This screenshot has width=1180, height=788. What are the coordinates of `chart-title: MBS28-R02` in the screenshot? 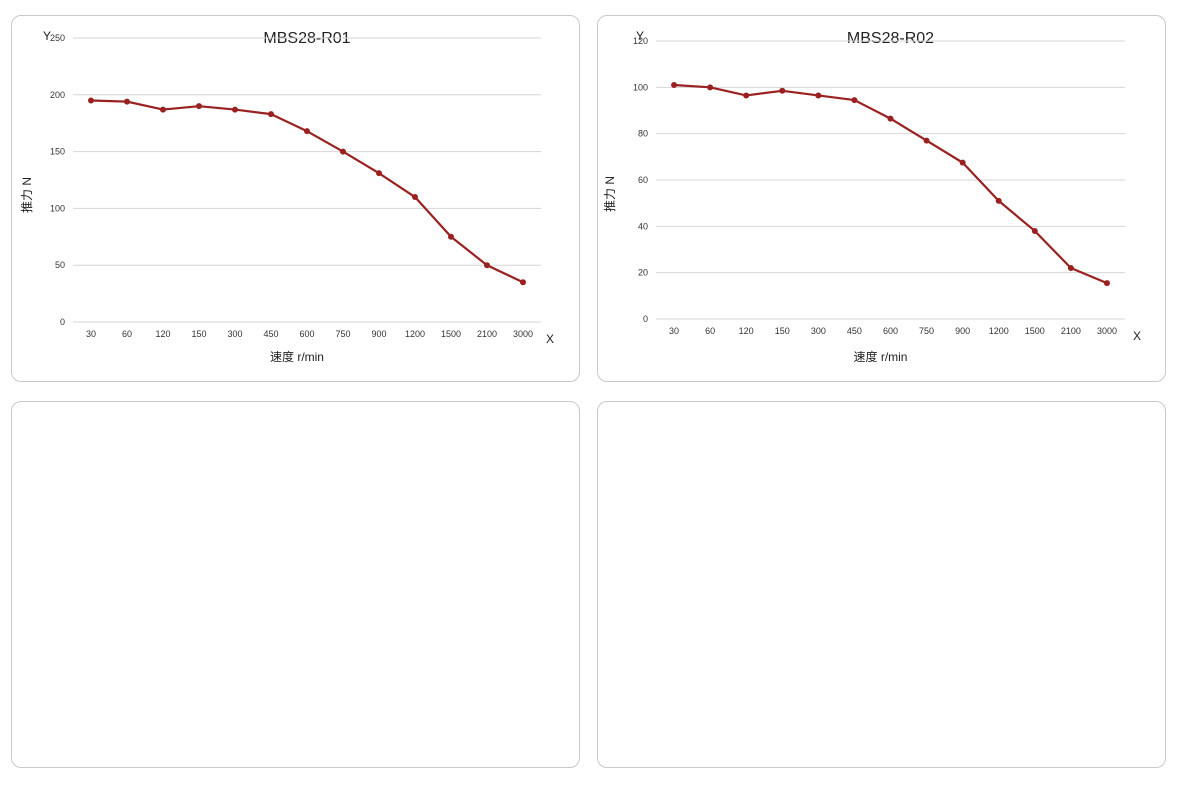 It's located at (890, 38).